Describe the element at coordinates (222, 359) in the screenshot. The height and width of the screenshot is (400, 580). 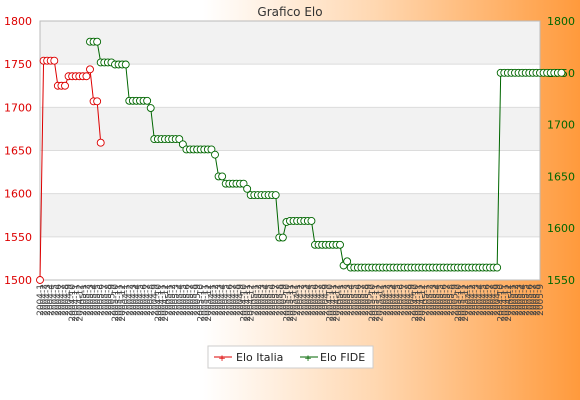
I see `legend-marker-elo-italia: +` at that location.